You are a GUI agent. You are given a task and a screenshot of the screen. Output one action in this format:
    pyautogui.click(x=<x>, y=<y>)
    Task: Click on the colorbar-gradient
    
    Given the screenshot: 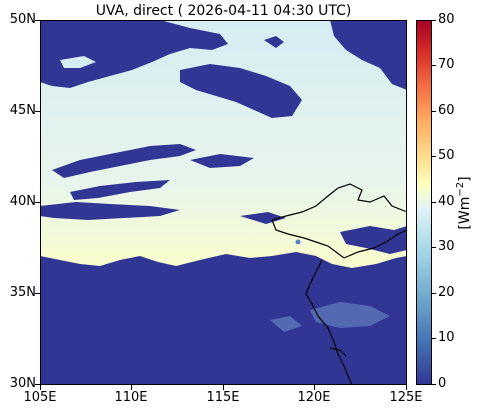 What is the action you would take?
    pyautogui.click(x=424, y=202)
    